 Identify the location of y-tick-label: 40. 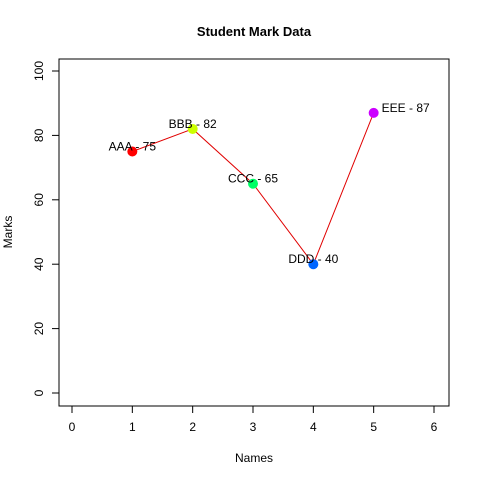
(39, 264).